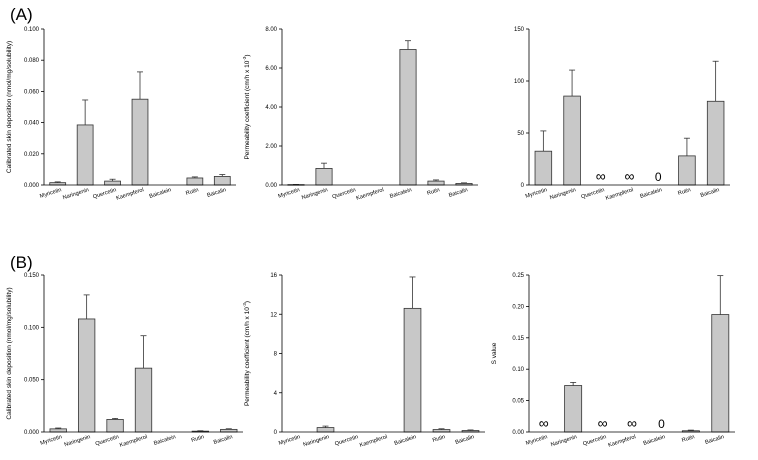 The width and height of the screenshot is (758, 460). Describe the element at coordinates (271, 69) in the screenshot. I see `y-tick-label: 6.00` at that location.